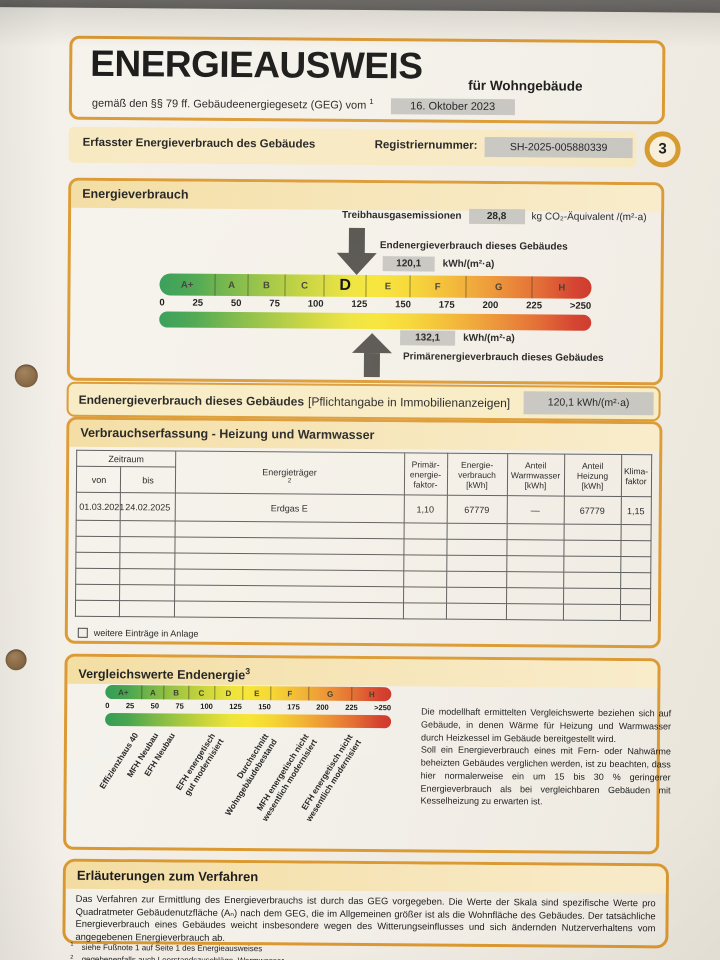 This screenshot has height=960, width=720. I want to click on comp-tick-gt250: >250, so click(383, 708).